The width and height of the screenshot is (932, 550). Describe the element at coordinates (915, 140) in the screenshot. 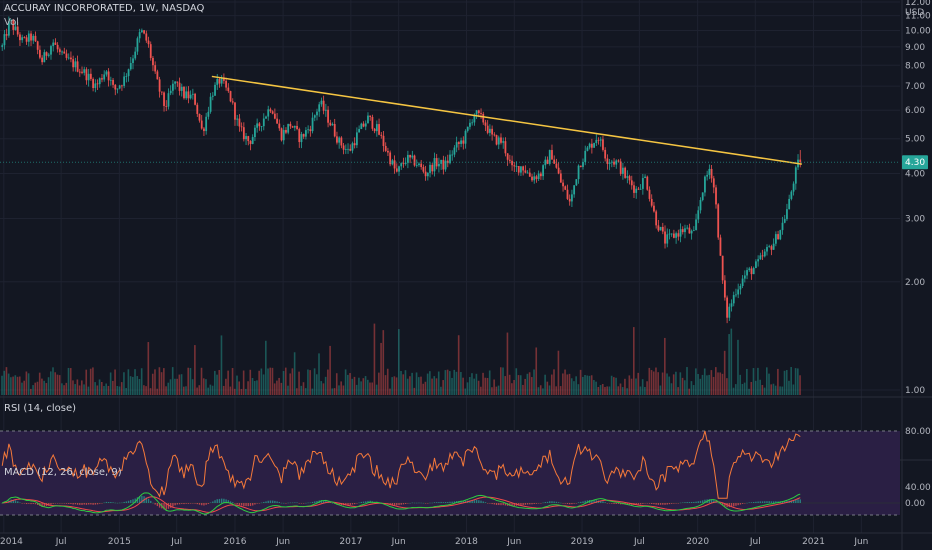

I see `price-axis-tick-label: 5.00` at that location.